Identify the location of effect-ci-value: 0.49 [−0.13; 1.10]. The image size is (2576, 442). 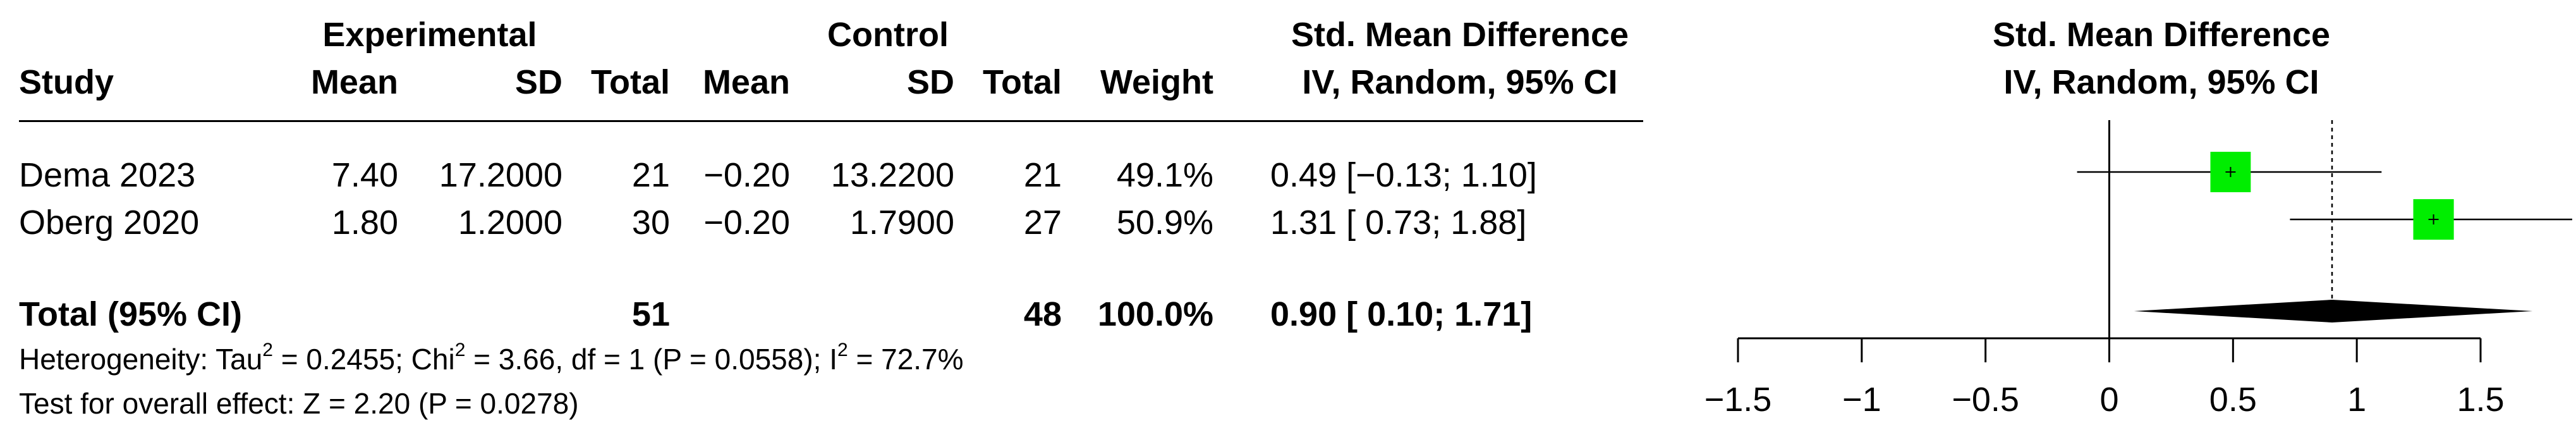
(1403, 175).